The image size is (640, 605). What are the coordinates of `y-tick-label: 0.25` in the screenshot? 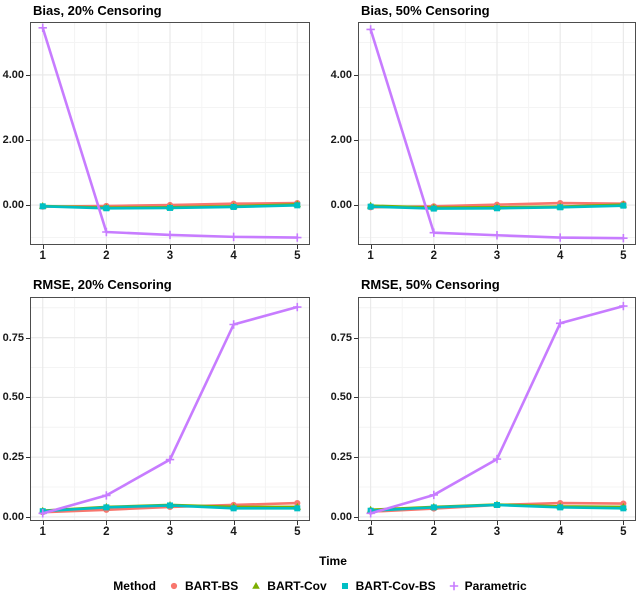 It's located at (341, 457).